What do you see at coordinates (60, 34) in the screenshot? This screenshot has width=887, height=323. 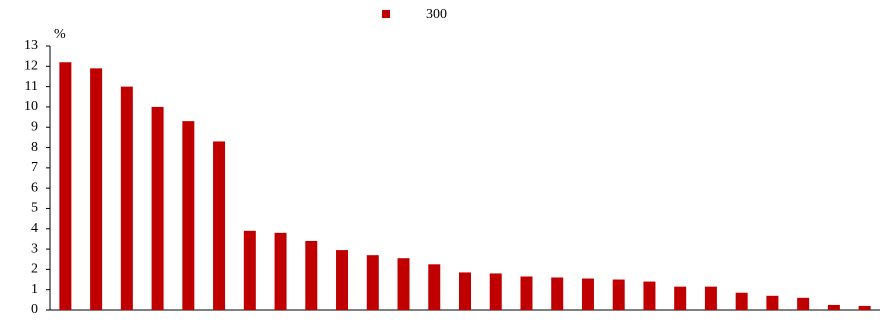 I see `y-unit-label: %` at bounding box center [60, 34].